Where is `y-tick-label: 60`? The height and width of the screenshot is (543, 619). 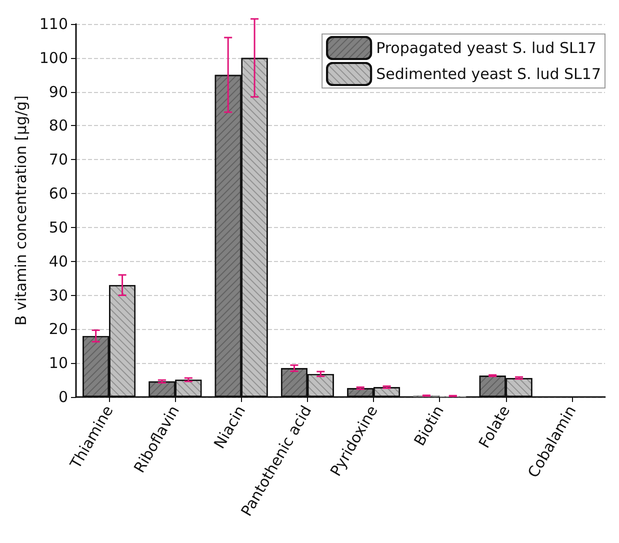
y-tick-label: 60 is located at coordinates (58, 193).